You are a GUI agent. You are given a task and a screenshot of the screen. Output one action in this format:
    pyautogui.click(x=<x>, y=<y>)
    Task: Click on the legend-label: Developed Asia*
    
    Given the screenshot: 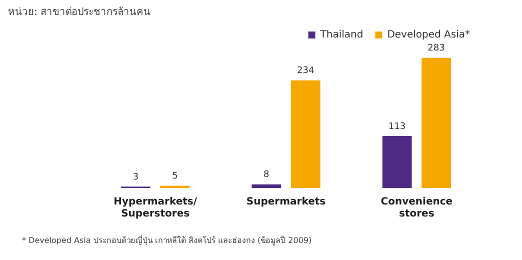 What is the action you would take?
    pyautogui.click(x=428, y=35)
    